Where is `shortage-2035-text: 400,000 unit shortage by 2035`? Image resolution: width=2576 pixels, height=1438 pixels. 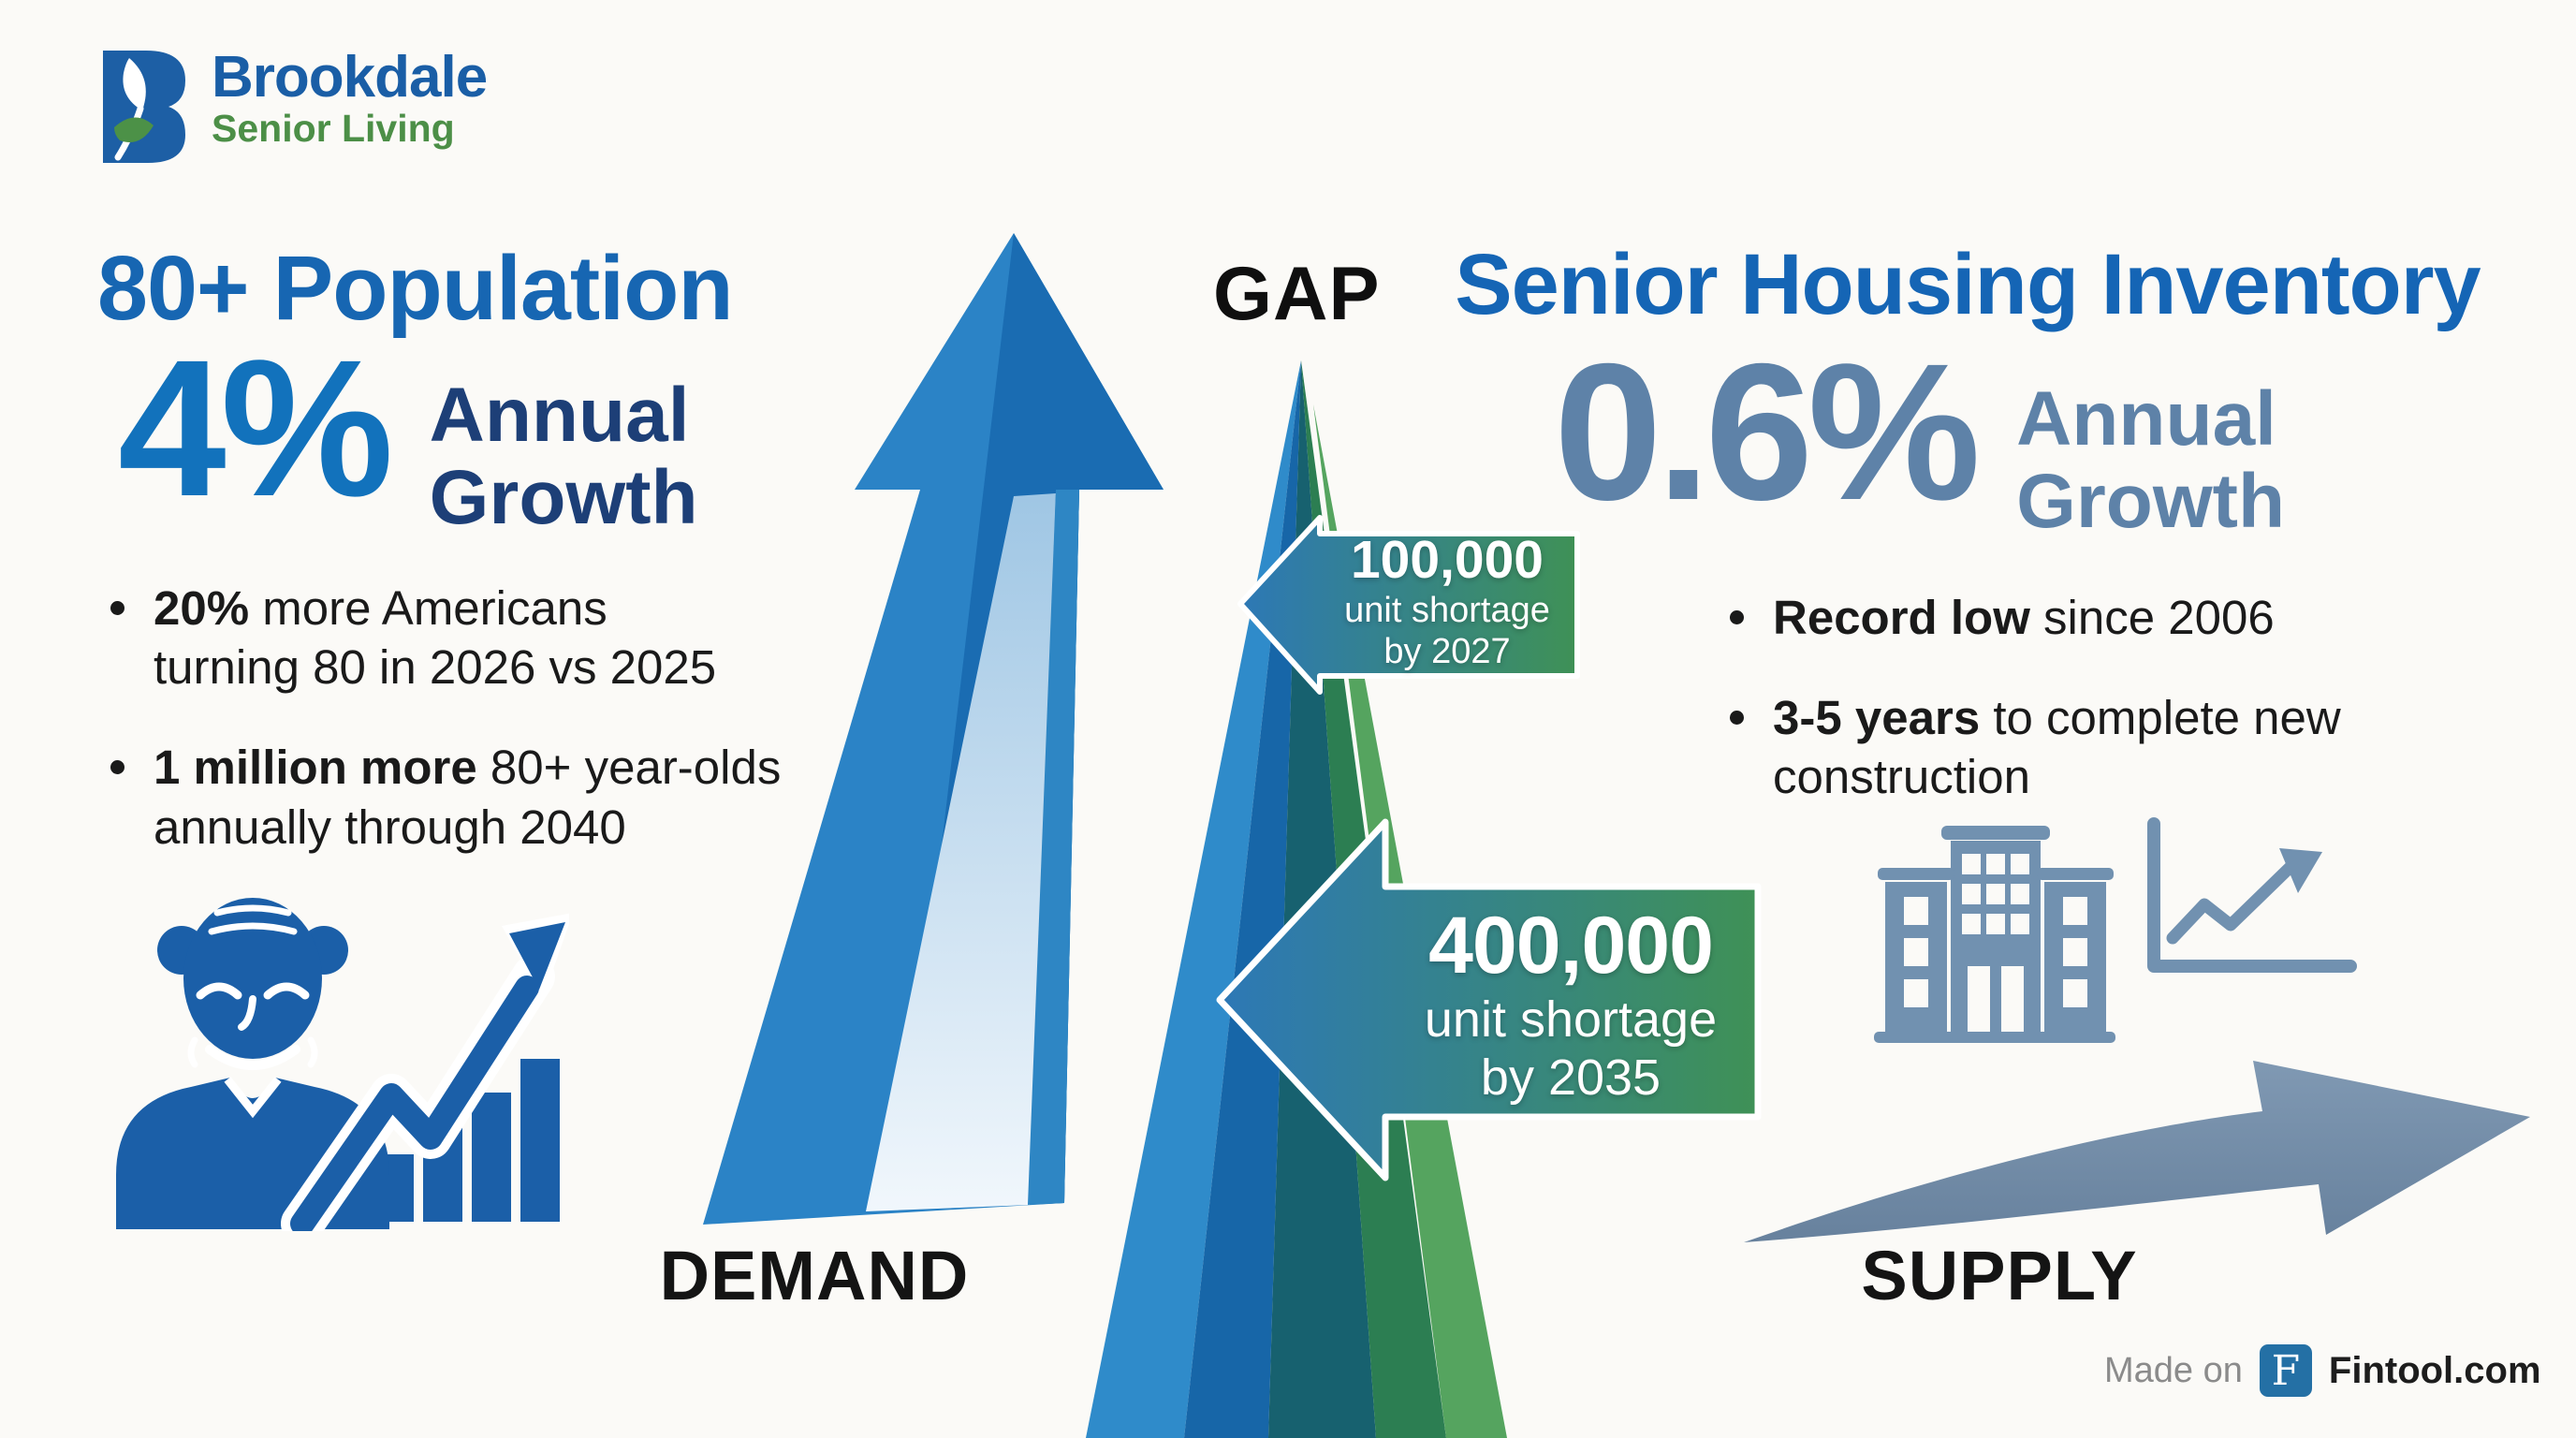
shortage-2035-text: 400,000 unit shortage by 2035 is located at coordinates (1571, 1004).